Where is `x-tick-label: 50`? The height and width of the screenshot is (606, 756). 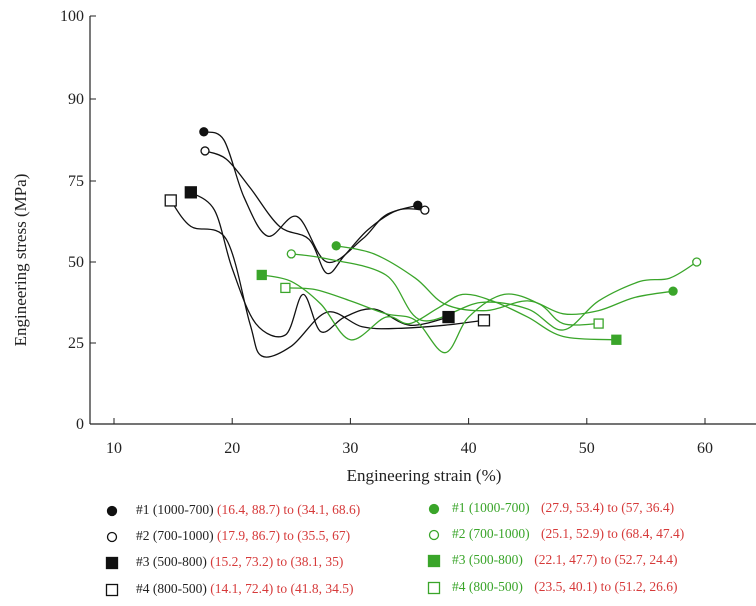 x-tick-label: 50 is located at coordinates (587, 448).